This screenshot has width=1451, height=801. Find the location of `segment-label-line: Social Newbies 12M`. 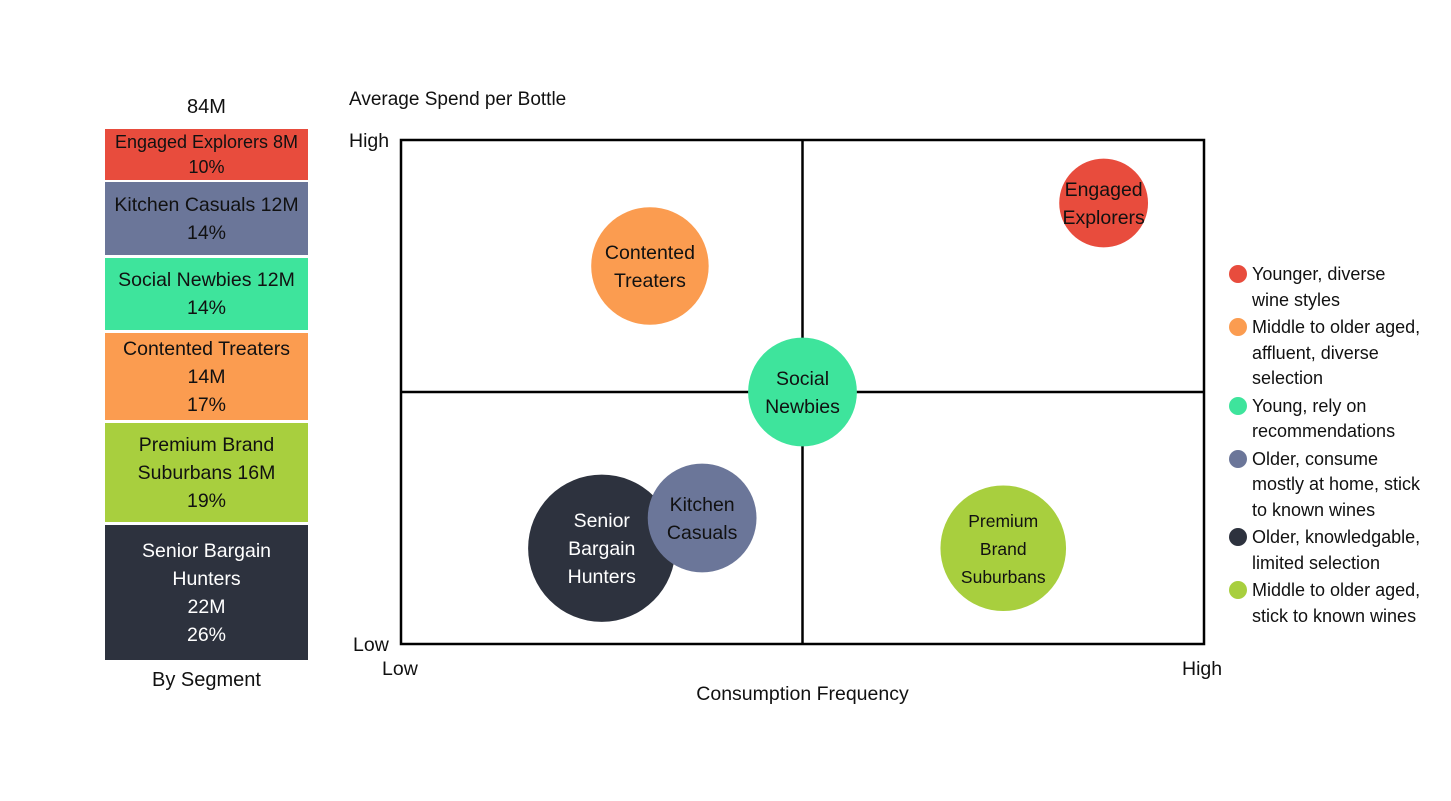

segment-label-line: Social Newbies 12M is located at coordinates (206, 280).